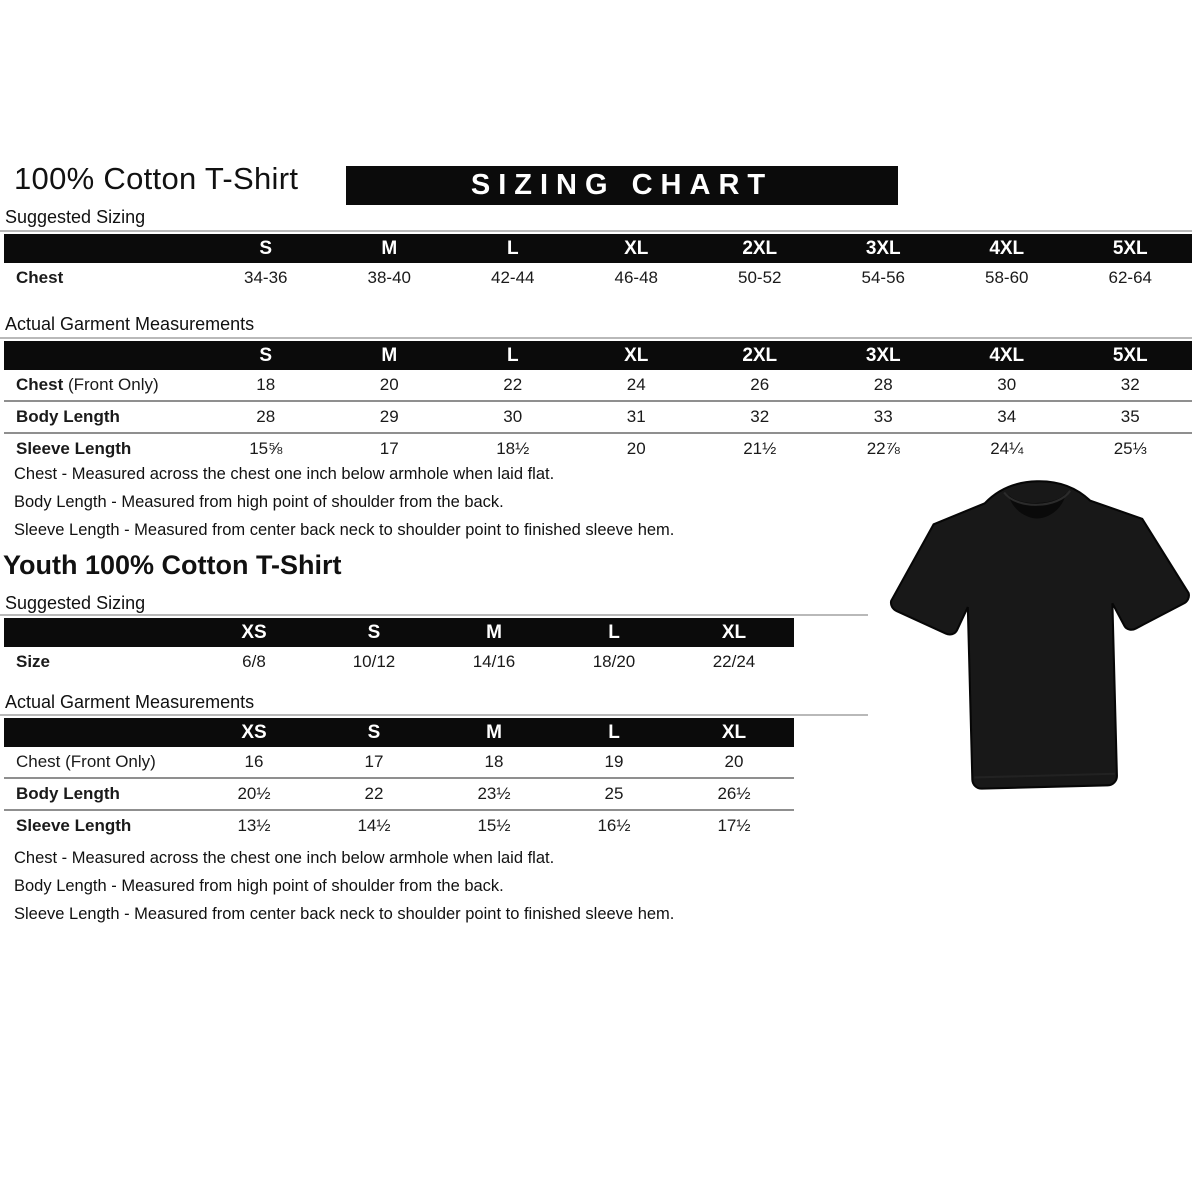  What do you see at coordinates (374, 794) in the screenshot?
I see `table-cell: 22` at bounding box center [374, 794].